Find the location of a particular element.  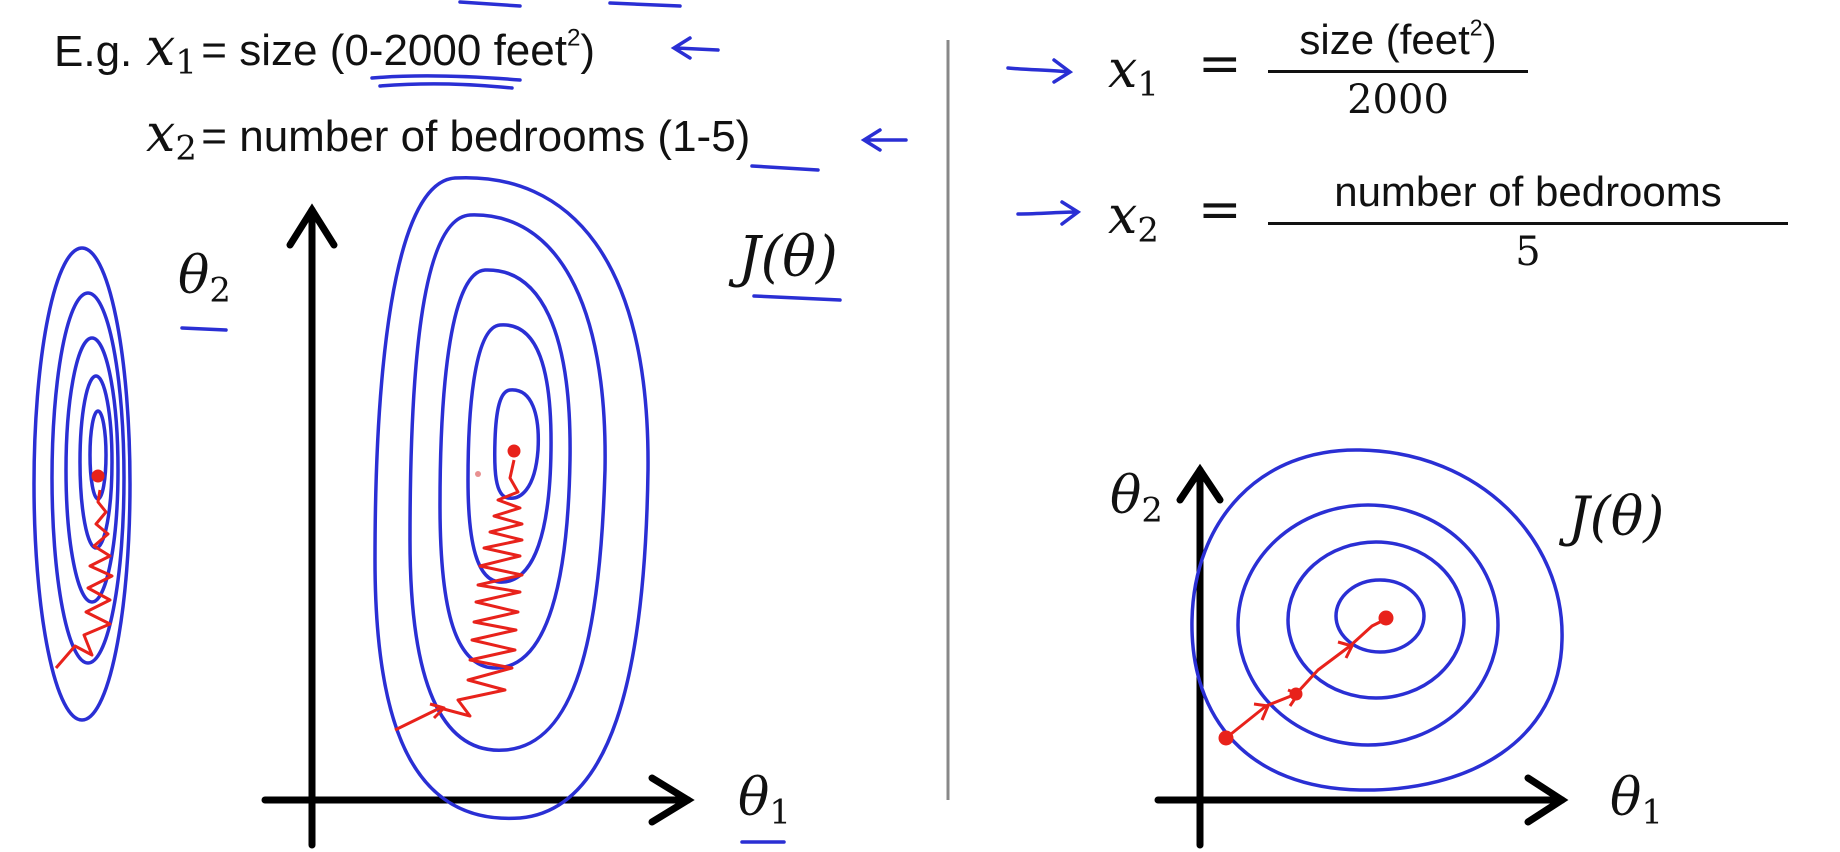

left-x1-definition: x1 = size (0-2000 feet2) is located at coordinates (370, 50).